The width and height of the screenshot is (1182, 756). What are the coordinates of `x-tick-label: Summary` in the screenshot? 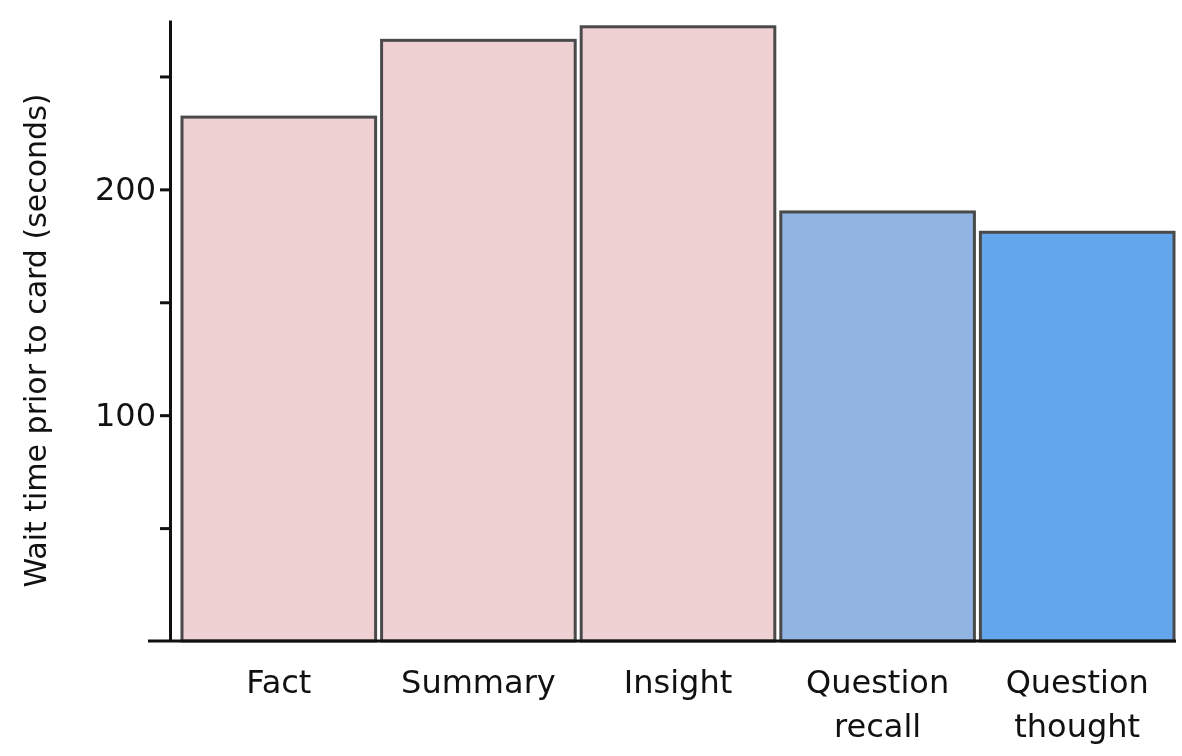 It's located at (478, 682).